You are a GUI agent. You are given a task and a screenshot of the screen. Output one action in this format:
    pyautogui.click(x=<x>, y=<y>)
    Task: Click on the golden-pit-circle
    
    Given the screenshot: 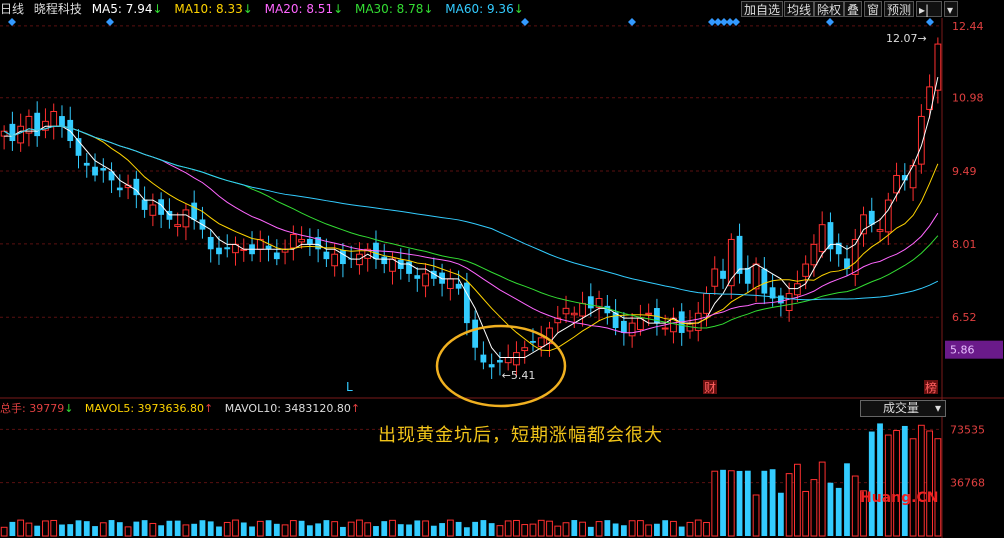 What is the action you would take?
    pyautogui.click(x=501, y=366)
    